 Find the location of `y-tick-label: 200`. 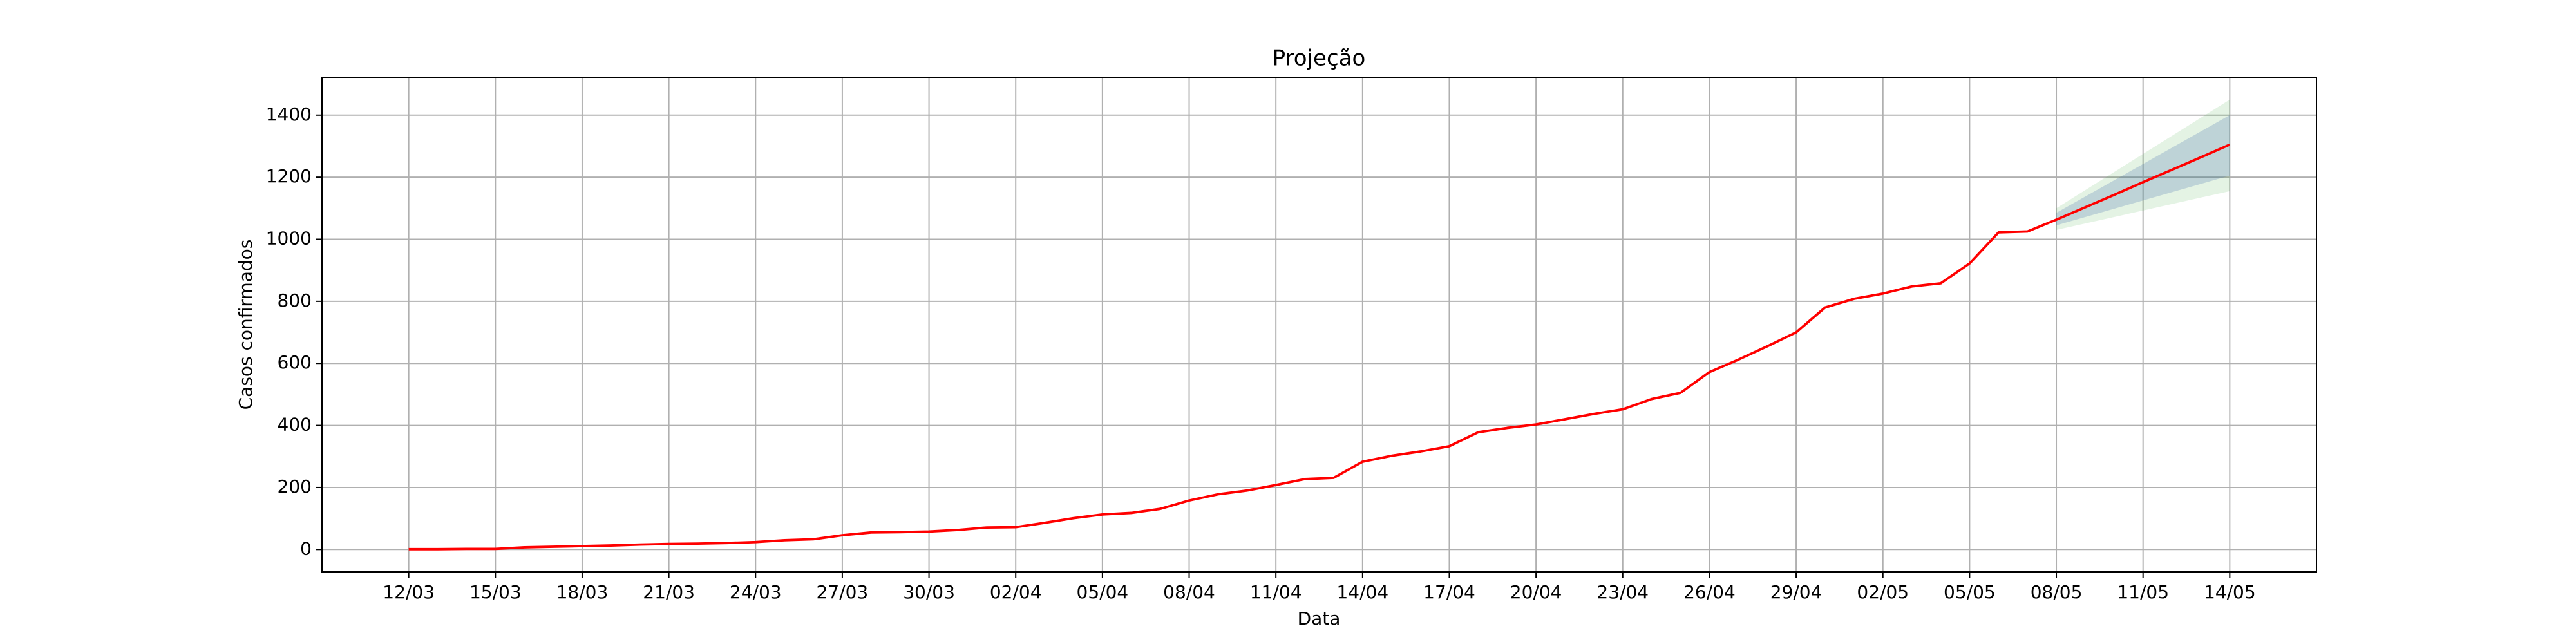

y-tick-label: 200 is located at coordinates (295, 486).